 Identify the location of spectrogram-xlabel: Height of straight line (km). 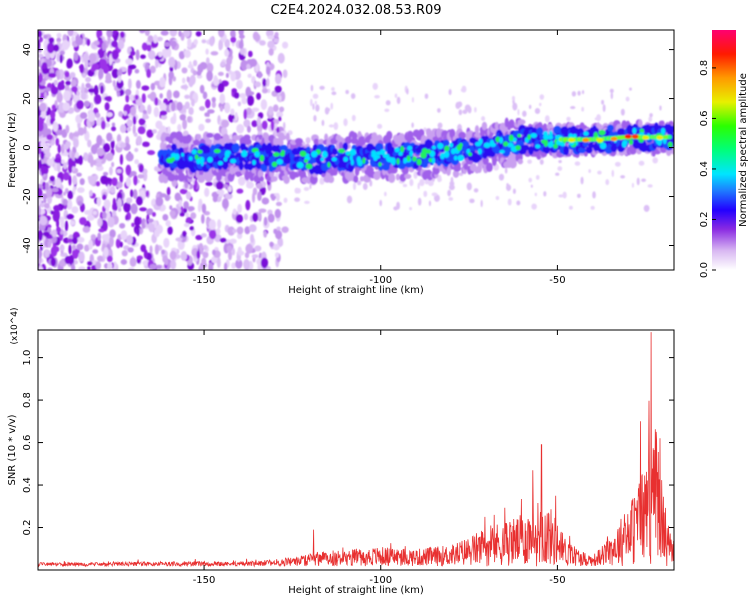
(356, 290).